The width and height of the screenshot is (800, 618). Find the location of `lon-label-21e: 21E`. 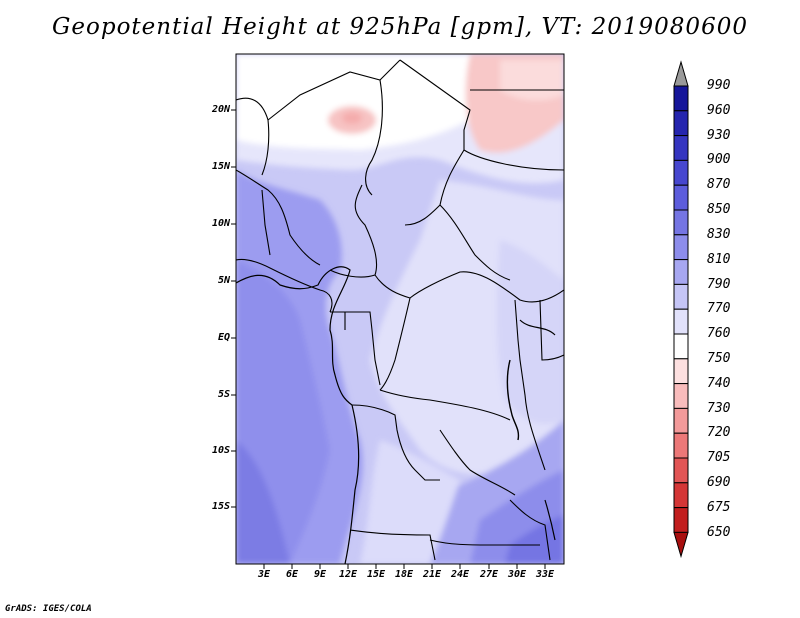

lon-label-21e: 21E is located at coordinates (432, 574).